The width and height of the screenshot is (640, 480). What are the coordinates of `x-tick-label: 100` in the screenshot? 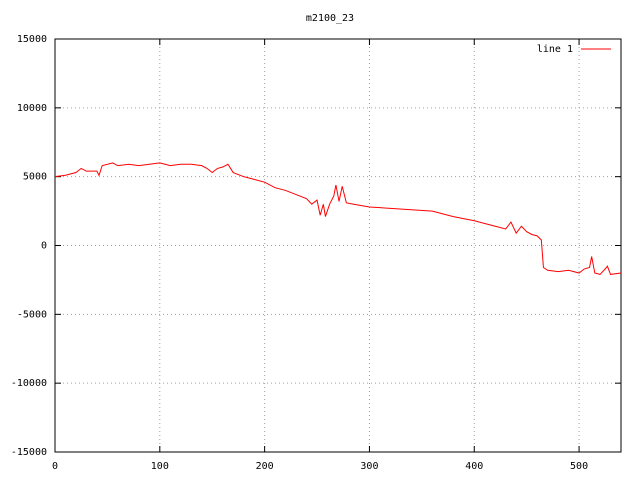 It's located at (160, 466).